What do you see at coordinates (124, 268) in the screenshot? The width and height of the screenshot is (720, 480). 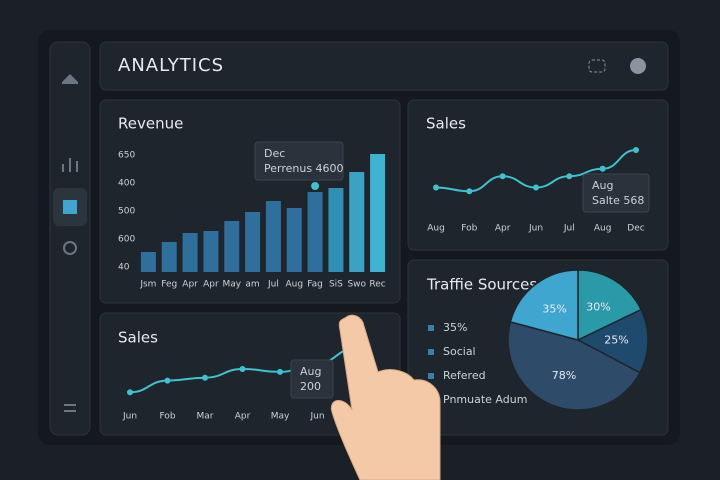 I see `y-tick-label: 40` at bounding box center [124, 268].